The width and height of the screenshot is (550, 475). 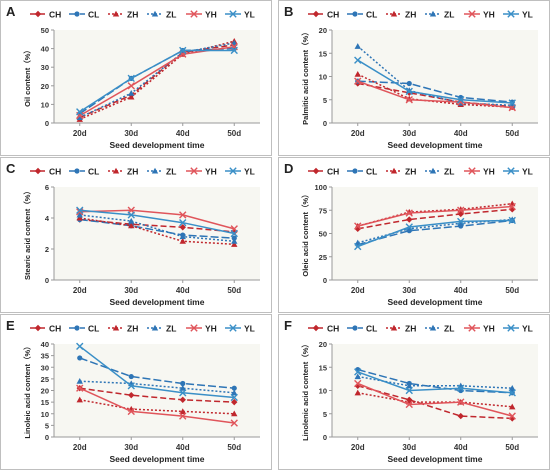 What do you see at coordinates (288, 168) in the screenshot?
I see `panel-label: D` at bounding box center [288, 168].